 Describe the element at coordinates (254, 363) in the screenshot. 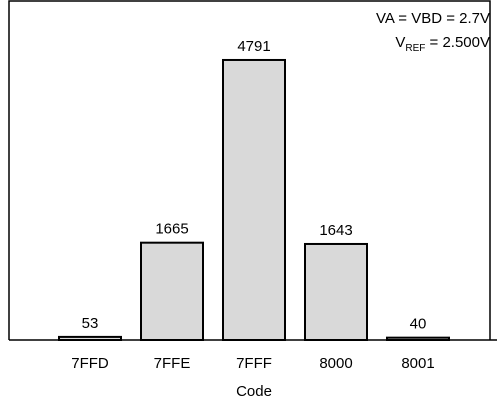

I see `x-tick-label-7fff: 7FFF` at that location.